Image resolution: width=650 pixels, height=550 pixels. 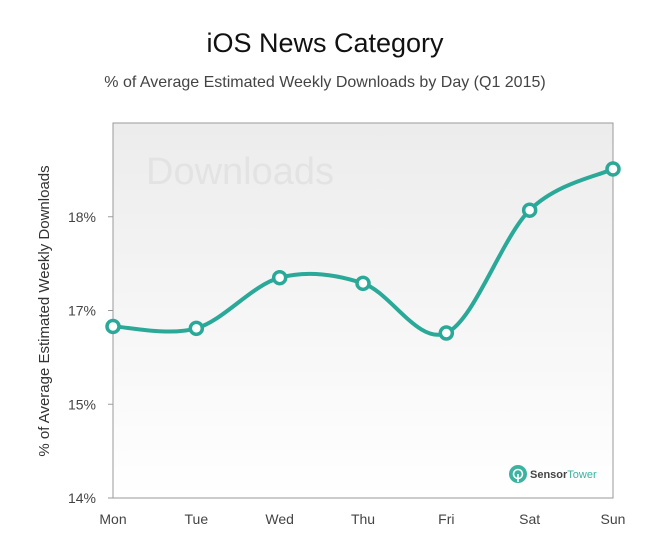 I want to click on y-tick-label: 14%, so click(x=82, y=498).